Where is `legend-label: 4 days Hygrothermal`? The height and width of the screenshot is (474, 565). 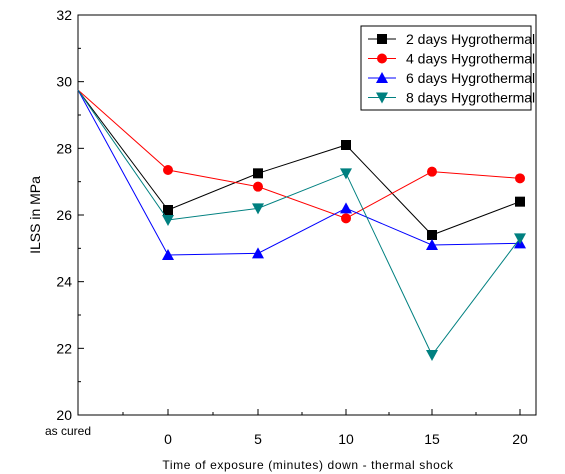
legend-label: 4 days Hygrothermal is located at coordinates (470, 59).